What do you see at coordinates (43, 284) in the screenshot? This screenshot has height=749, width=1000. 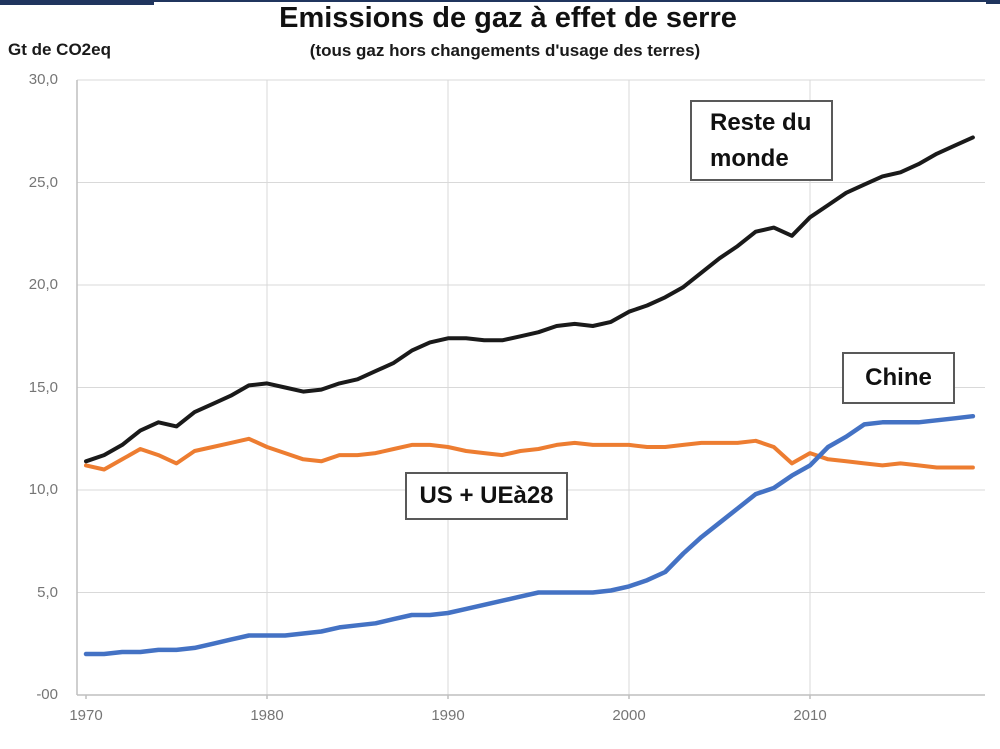 I see `y-tick-label-20: 20,0` at bounding box center [43, 284].